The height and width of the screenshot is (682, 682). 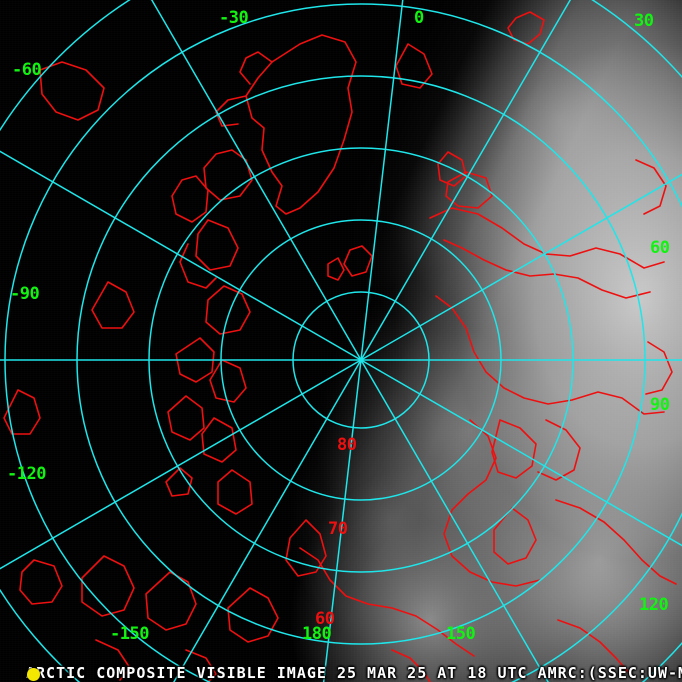 What do you see at coordinates (129, 634) in the screenshot?
I see `longitude-label--150: -150` at bounding box center [129, 634].